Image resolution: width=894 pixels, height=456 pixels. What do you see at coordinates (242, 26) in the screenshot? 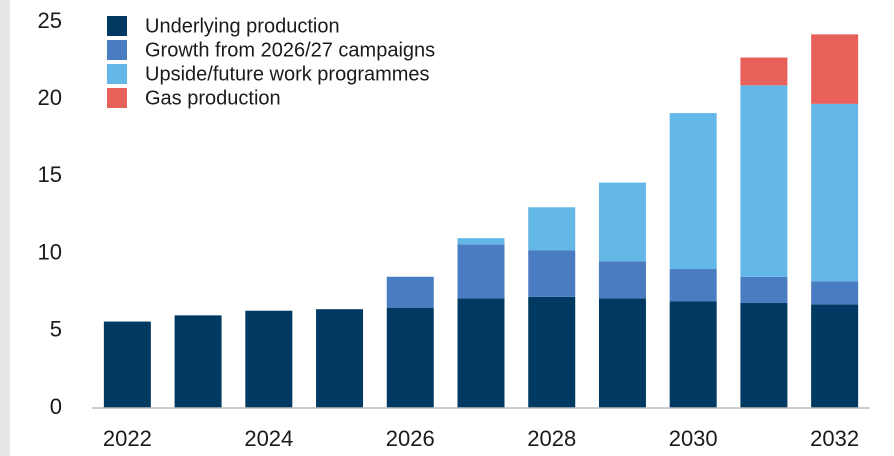
I see `legend-label: Underlying production` at bounding box center [242, 26].